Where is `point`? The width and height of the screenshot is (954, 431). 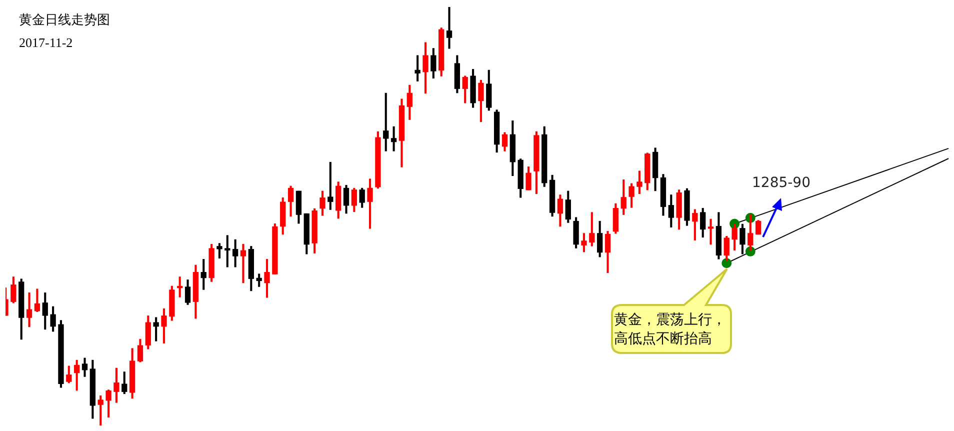 point is located at coordinates (727, 263).